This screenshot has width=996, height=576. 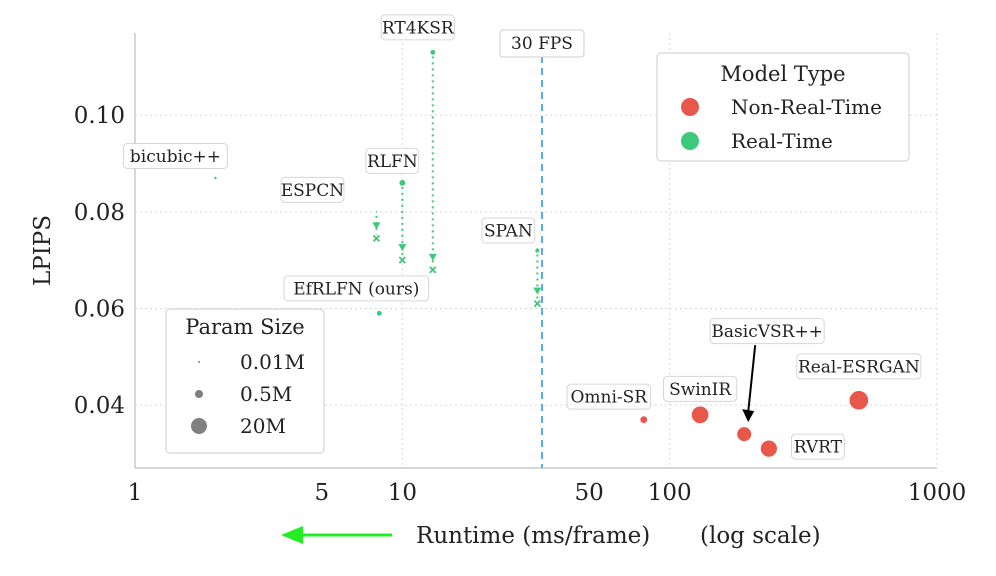 I want to click on fps-reference: 30 FPS, so click(x=542, y=248).